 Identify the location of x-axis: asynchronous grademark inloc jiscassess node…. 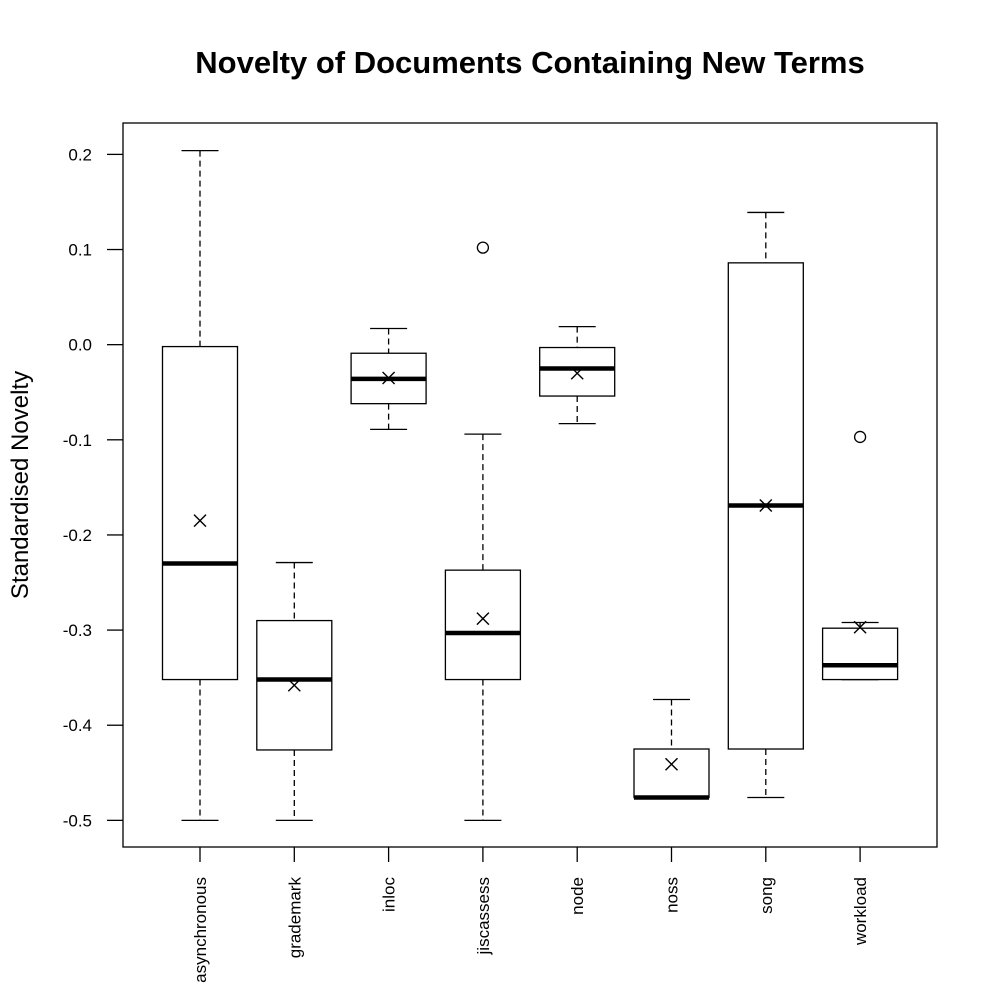
(530, 915).